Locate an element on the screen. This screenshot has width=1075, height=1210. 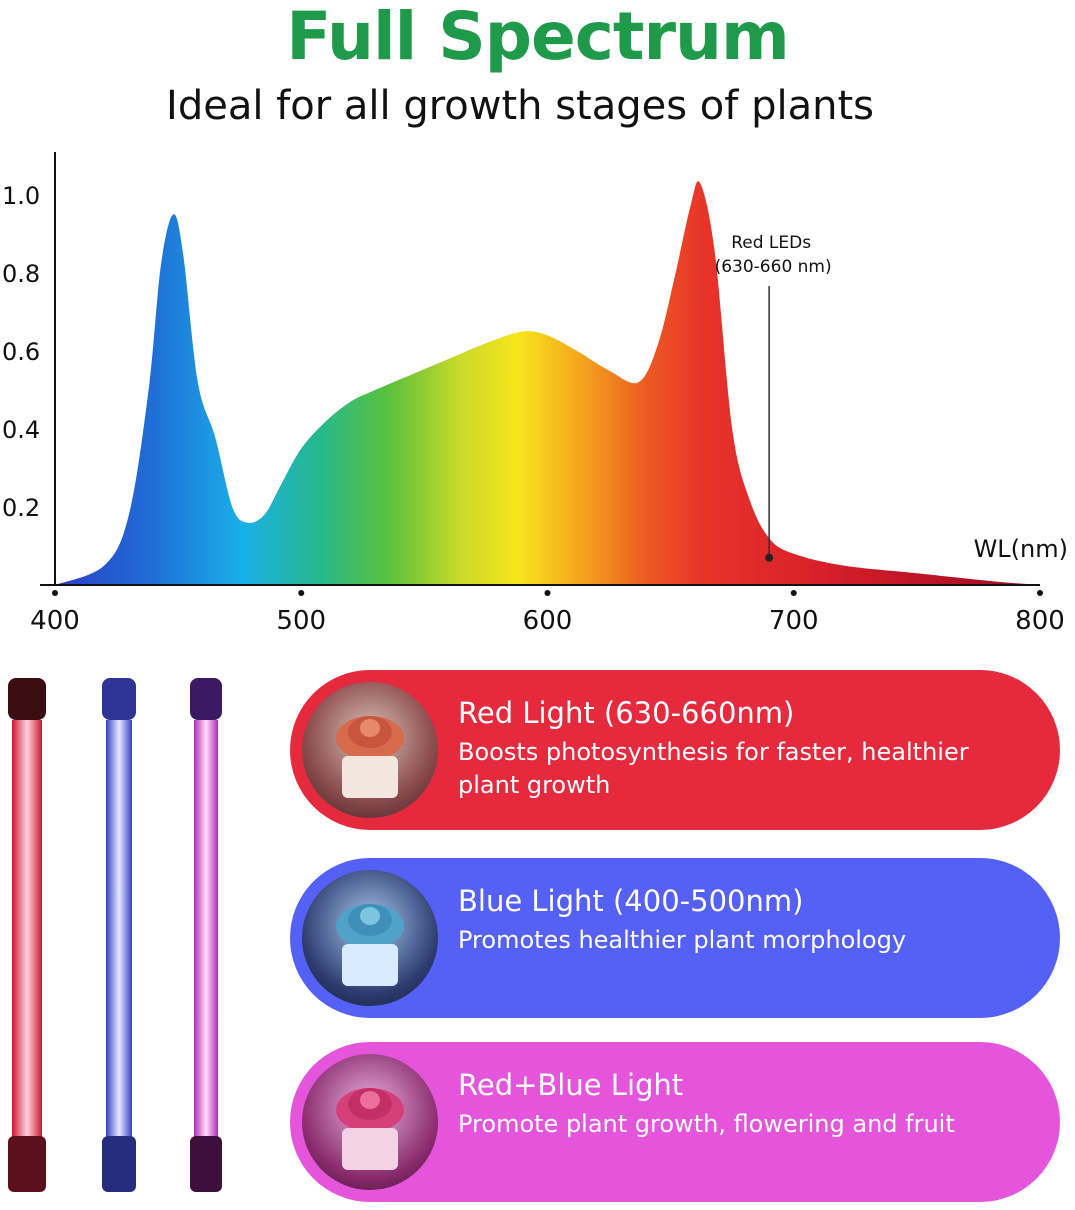
blue-plant-photo is located at coordinates (370, 938).